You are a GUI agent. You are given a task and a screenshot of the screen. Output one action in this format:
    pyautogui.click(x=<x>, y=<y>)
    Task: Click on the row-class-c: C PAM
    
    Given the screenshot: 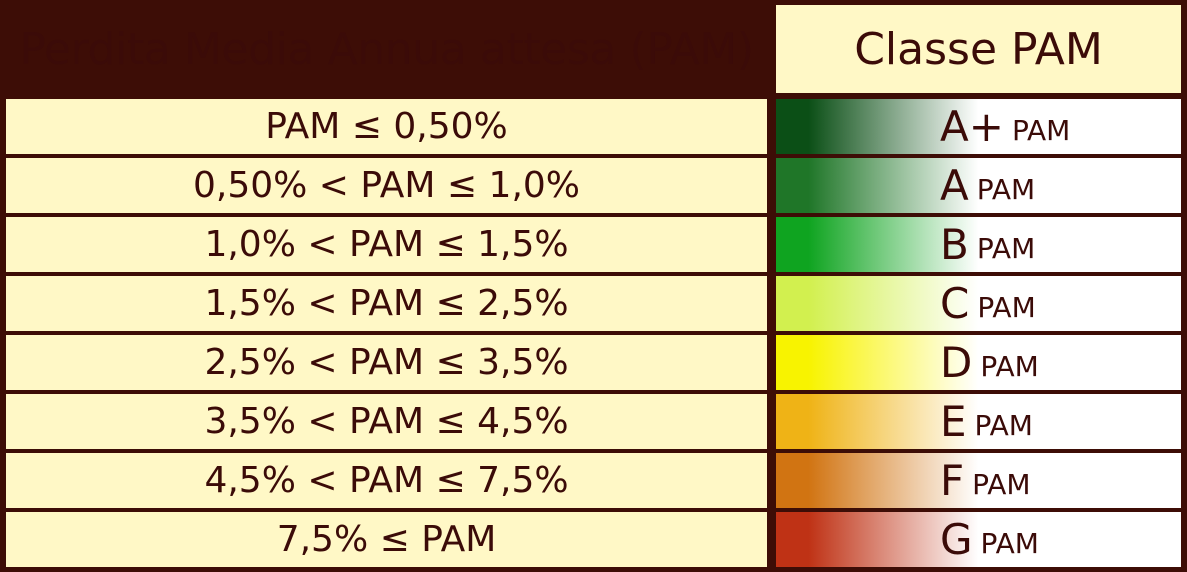 What is the action you would take?
    pyautogui.click(x=978, y=303)
    